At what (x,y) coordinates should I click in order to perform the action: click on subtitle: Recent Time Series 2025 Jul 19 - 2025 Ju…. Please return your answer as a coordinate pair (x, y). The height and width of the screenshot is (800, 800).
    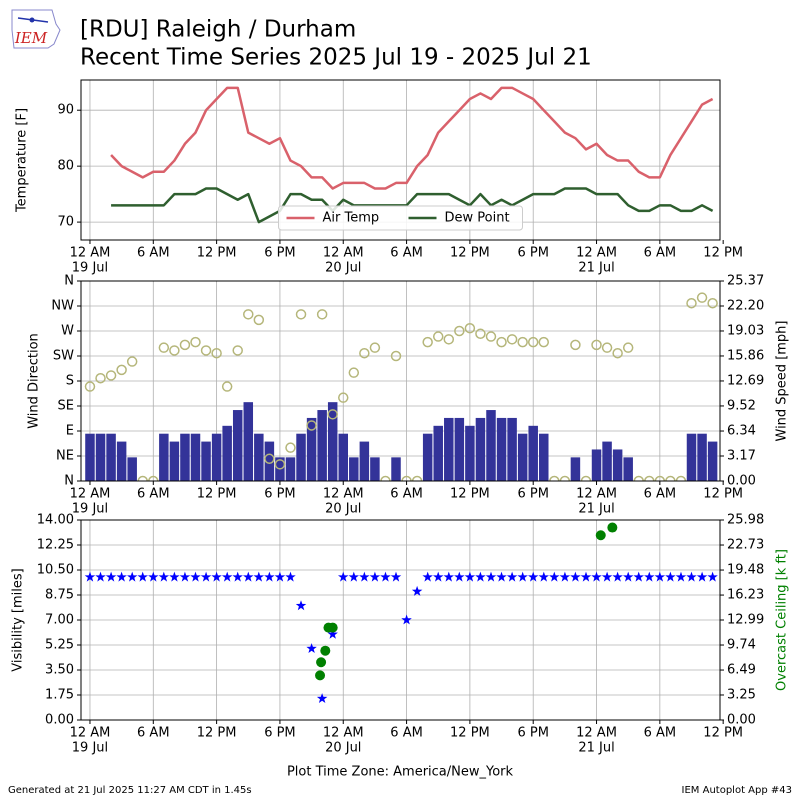
    Looking at the image, I should click on (336, 58).